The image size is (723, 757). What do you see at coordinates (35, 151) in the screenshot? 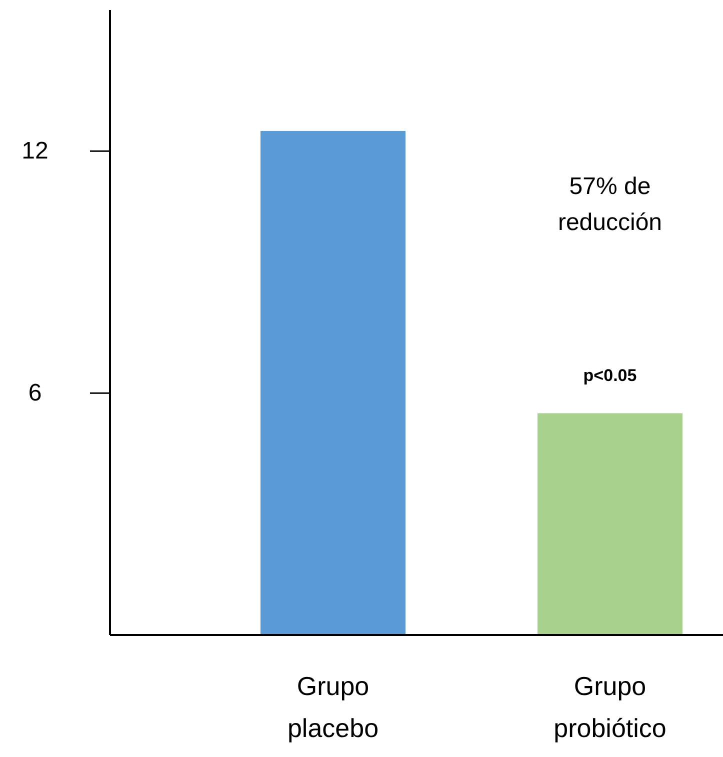
I see `y-tick-label: 12` at bounding box center [35, 151].